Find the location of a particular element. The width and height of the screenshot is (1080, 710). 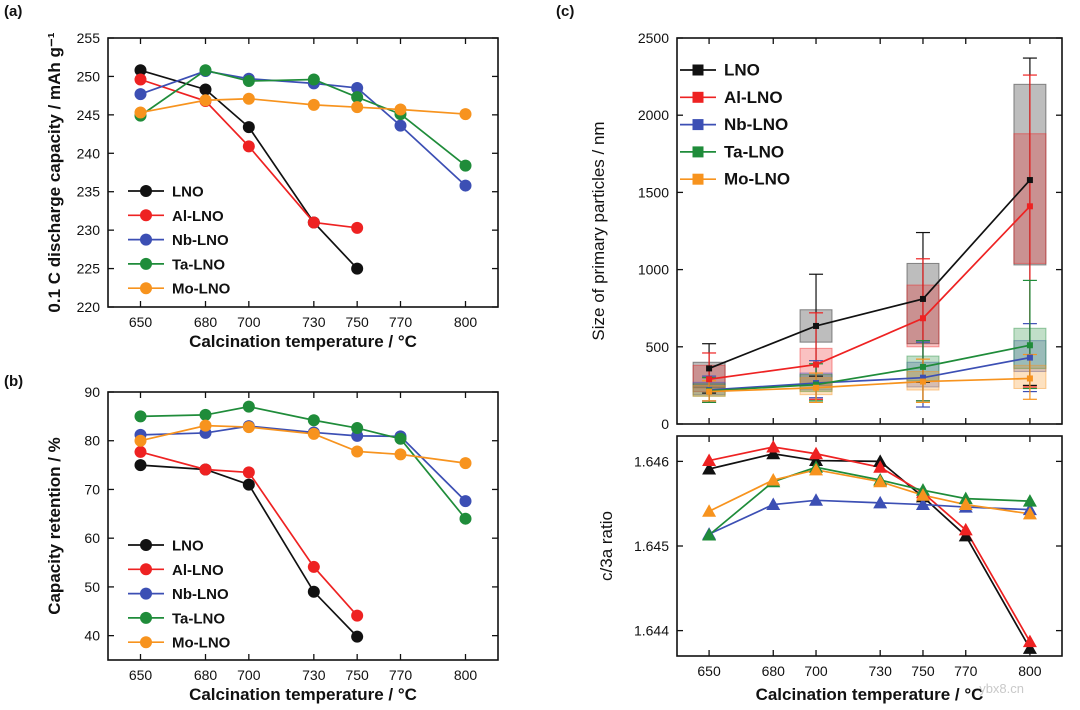

y-tick-label: 2000 is located at coordinates (653, 115).